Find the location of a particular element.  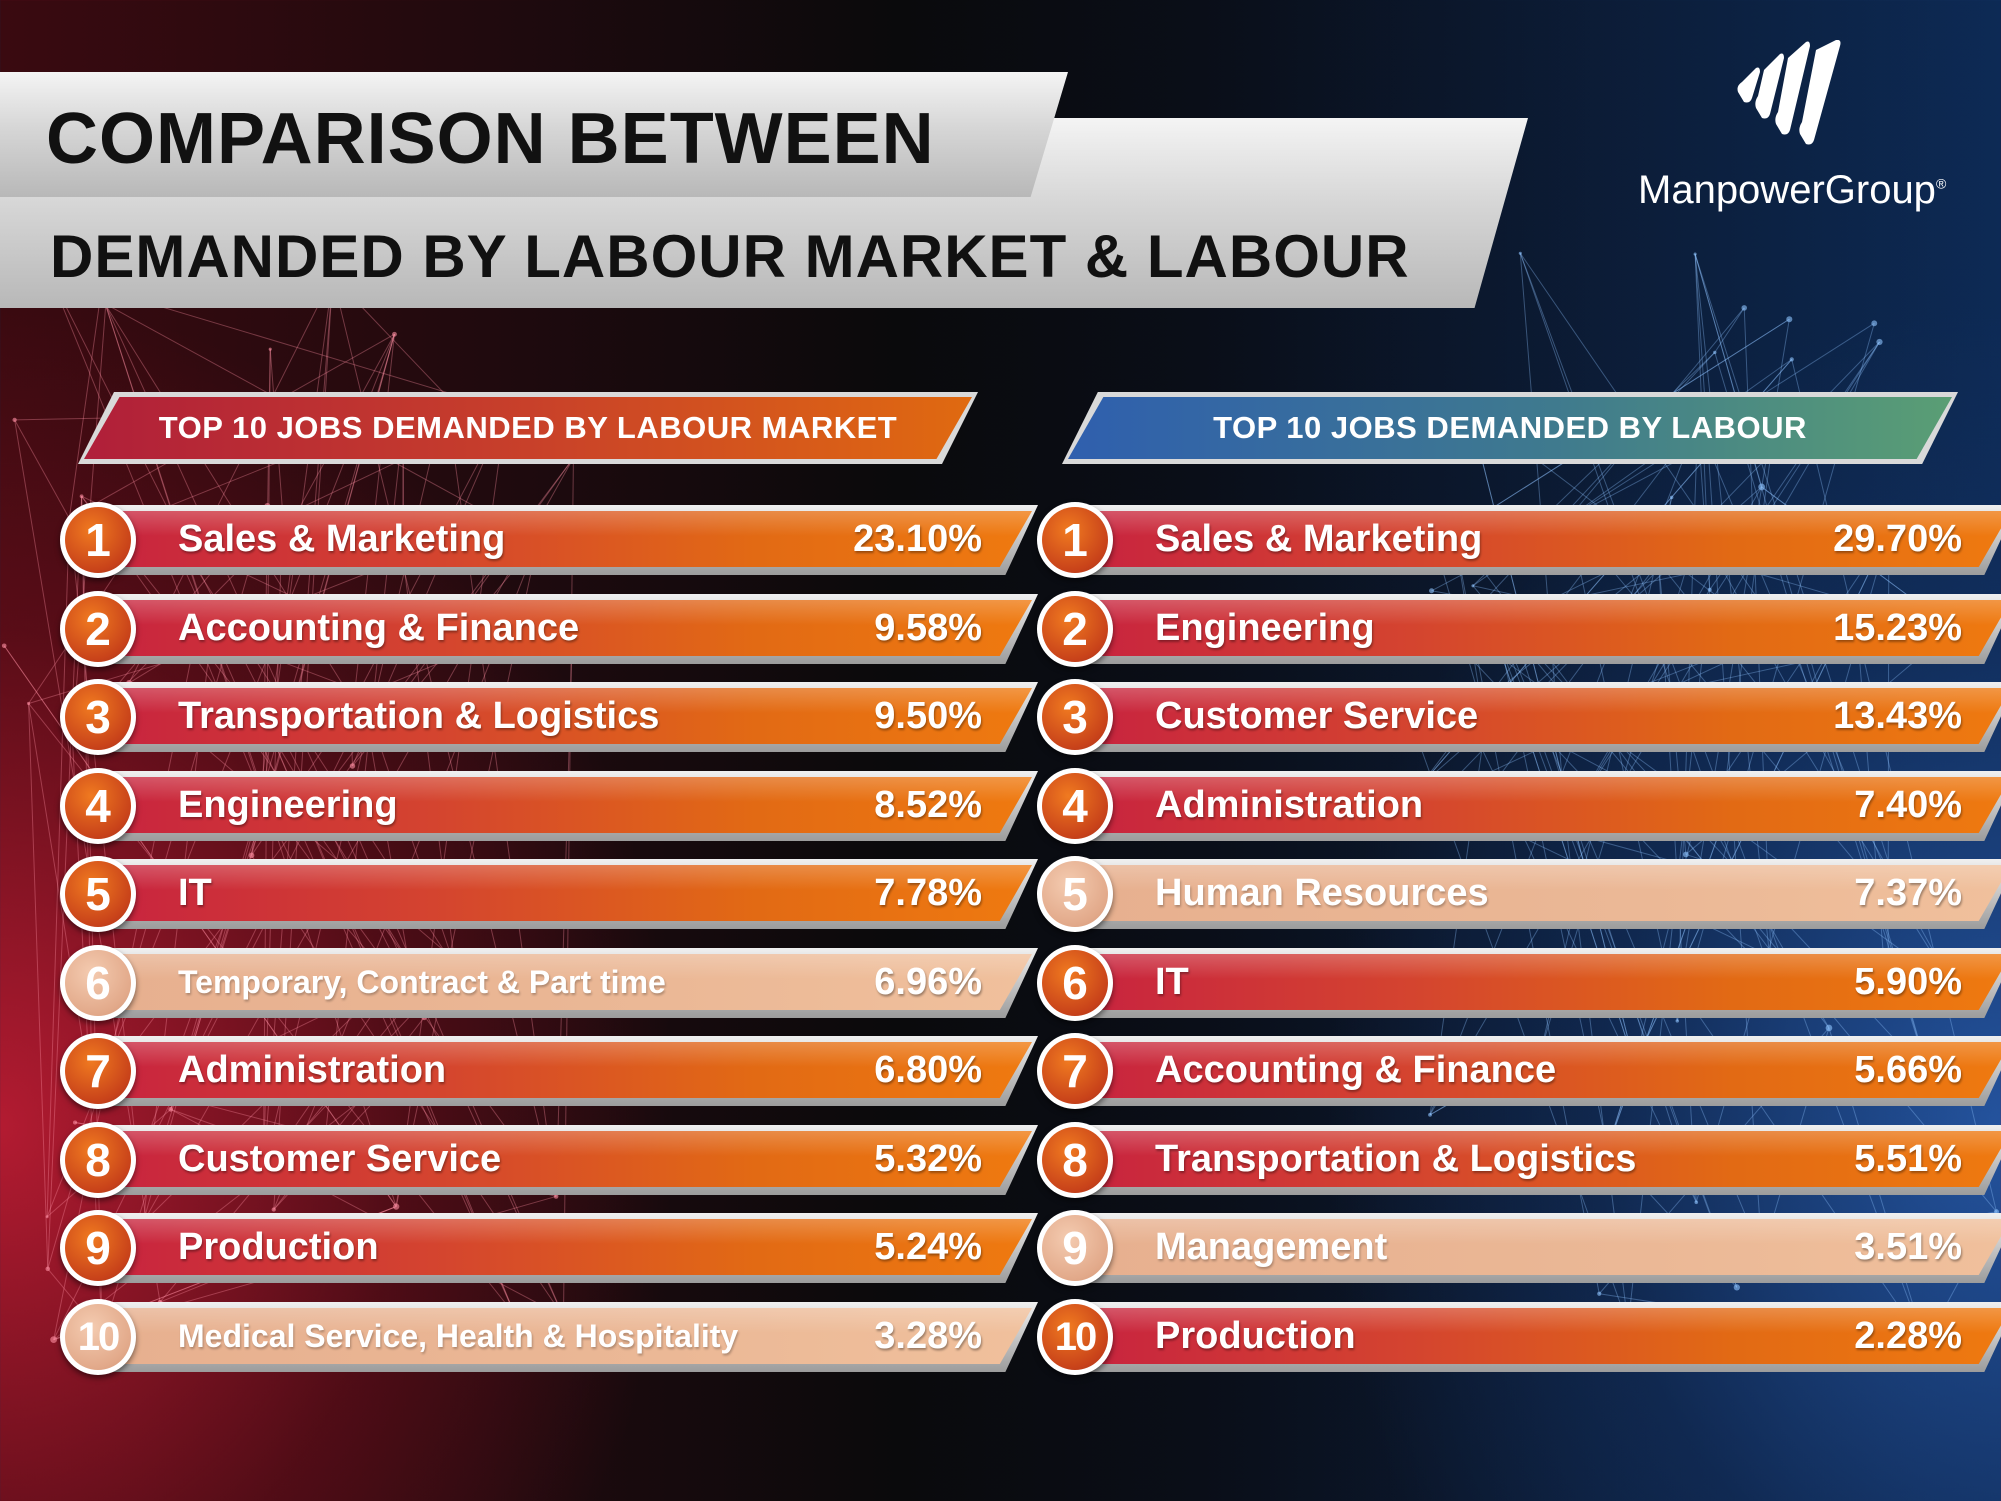

job-row: 8 Transportation & Logistics 5.51% is located at coordinates (1519, 1160).